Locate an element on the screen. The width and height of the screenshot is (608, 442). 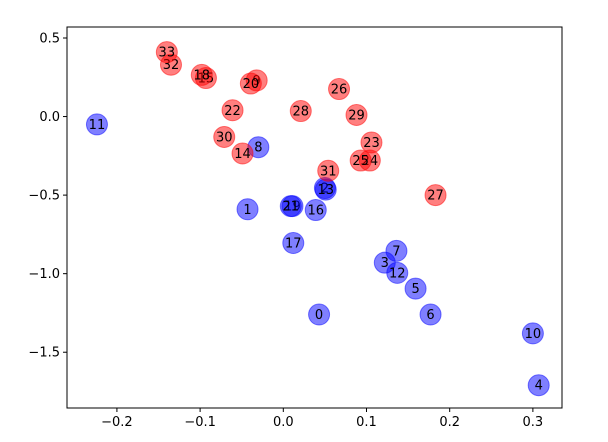
scatter-point-22: 22 is located at coordinates (232, 110).